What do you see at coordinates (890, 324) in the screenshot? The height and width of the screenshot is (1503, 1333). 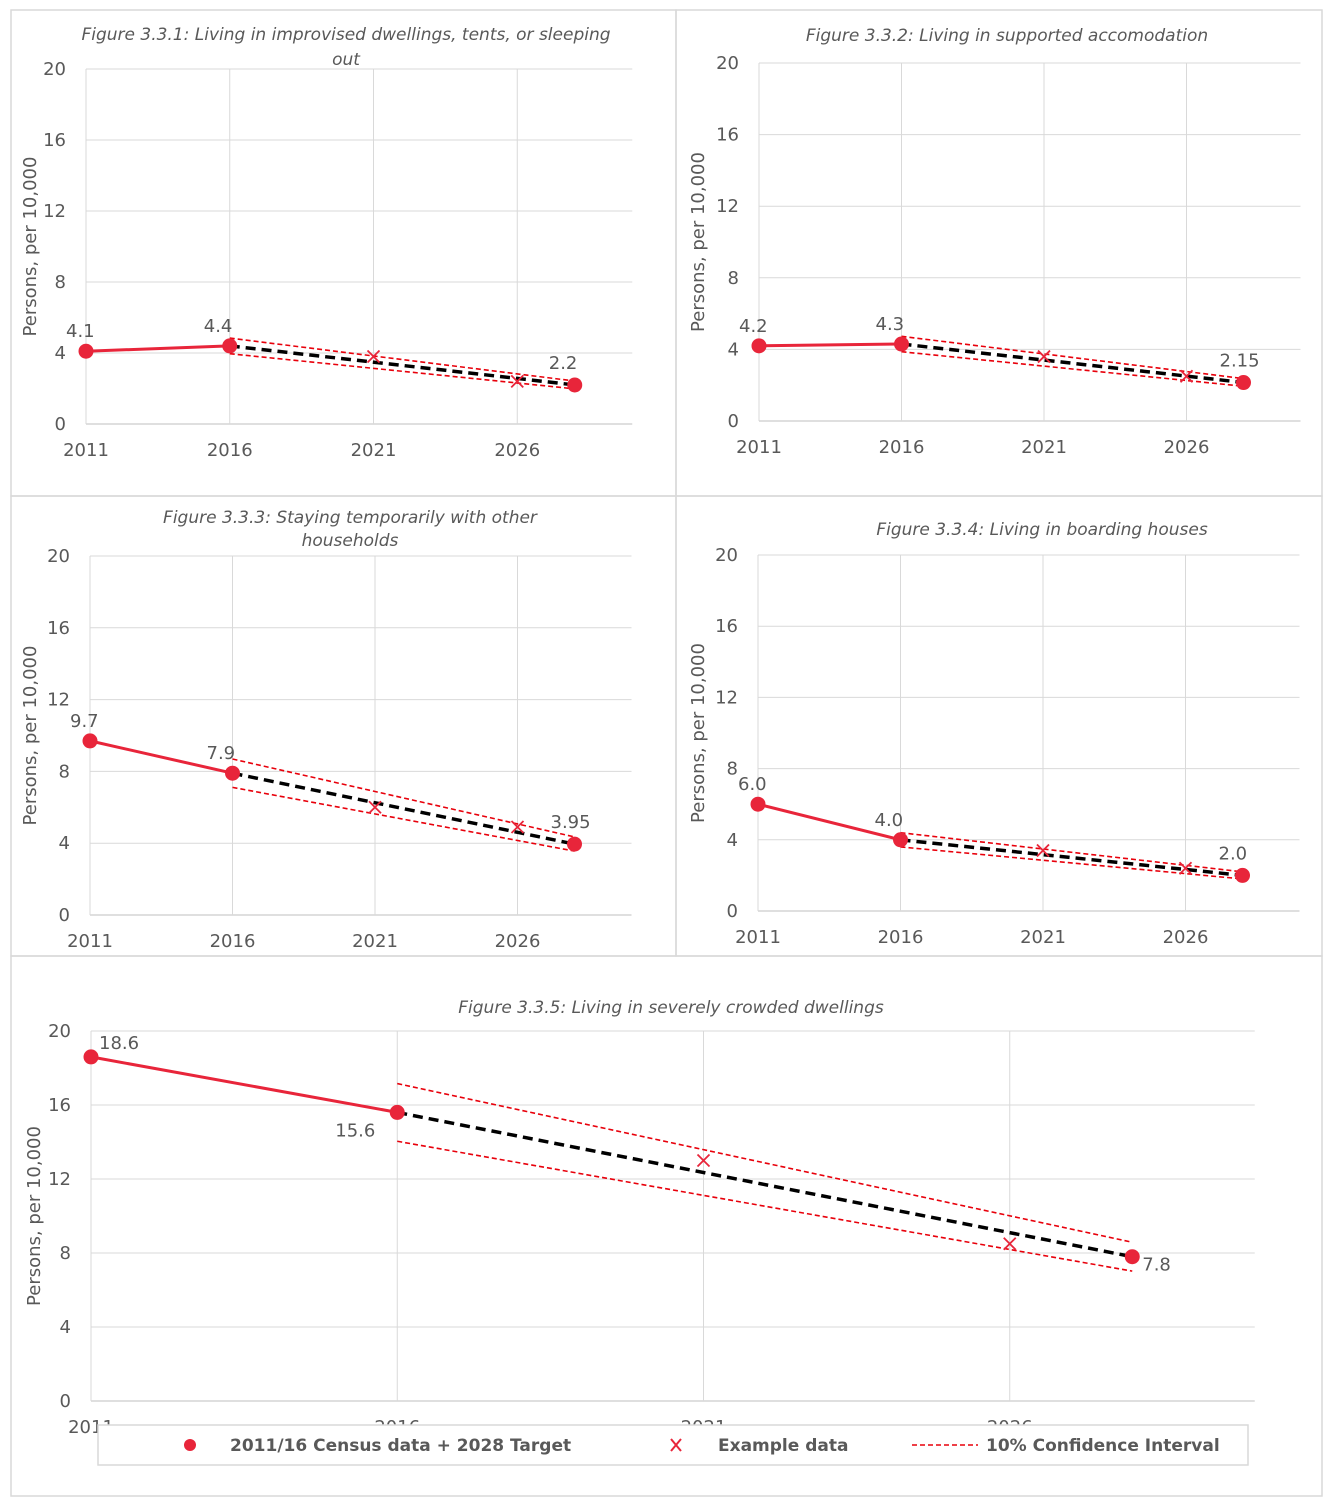 I see `fig-3-3-2-data-label-2016: 4.3` at bounding box center [890, 324].